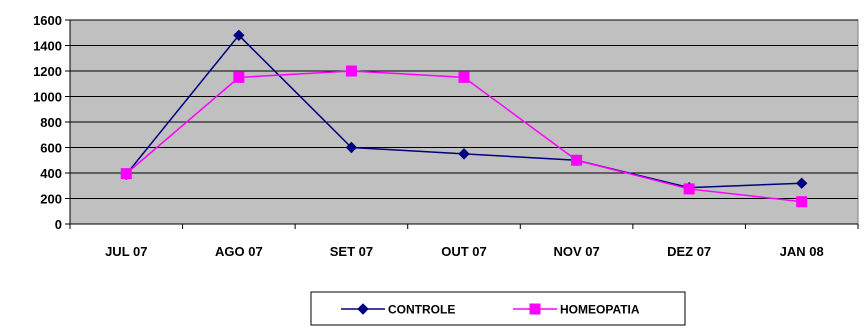 Image resolution: width=867 pixels, height=329 pixels. Describe the element at coordinates (51, 148) in the screenshot. I see `y-tick-label: 600` at that location.